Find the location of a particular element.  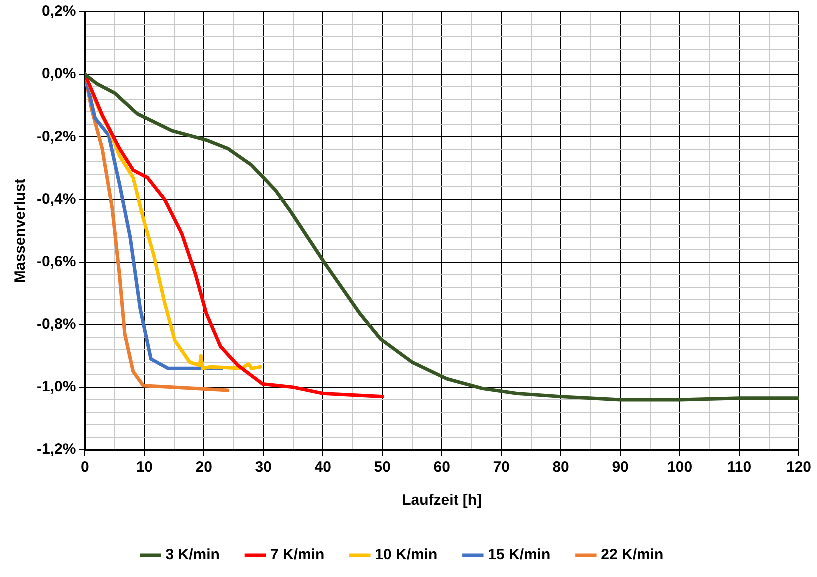

y-tick-label: -0,8% is located at coordinates (56, 324).